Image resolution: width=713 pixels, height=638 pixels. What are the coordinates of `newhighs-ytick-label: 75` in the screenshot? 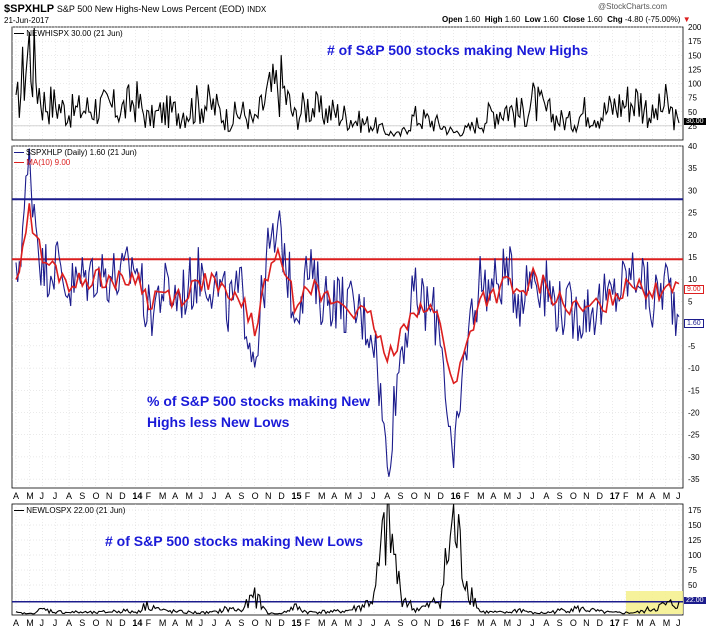 It's located at (692, 98).